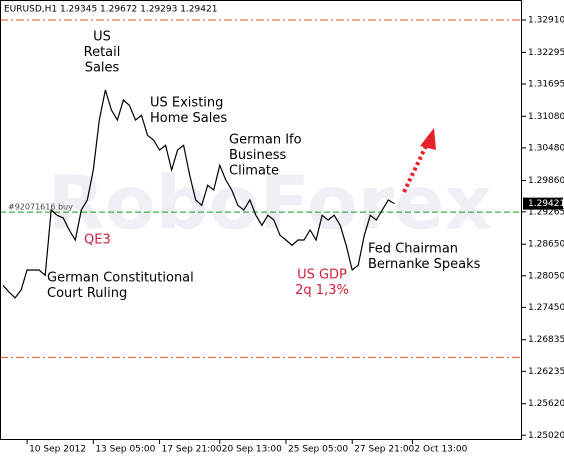 The width and height of the screenshot is (564, 456). I want to click on y-tick-label: 1.29265, so click(546, 212).